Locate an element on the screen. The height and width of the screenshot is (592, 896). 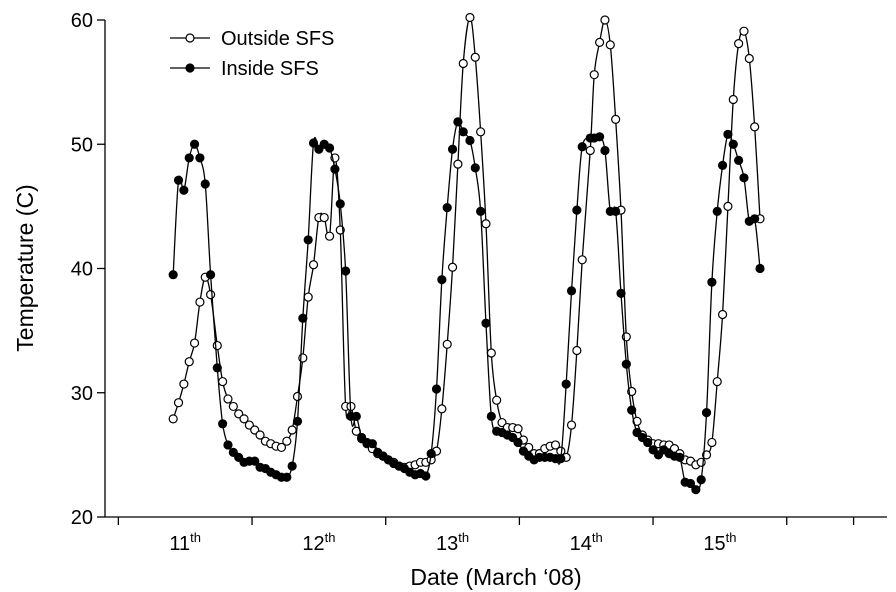
x-axis-ticks: 11th 12th 13th 14th 15th is located at coordinates (486, 536).